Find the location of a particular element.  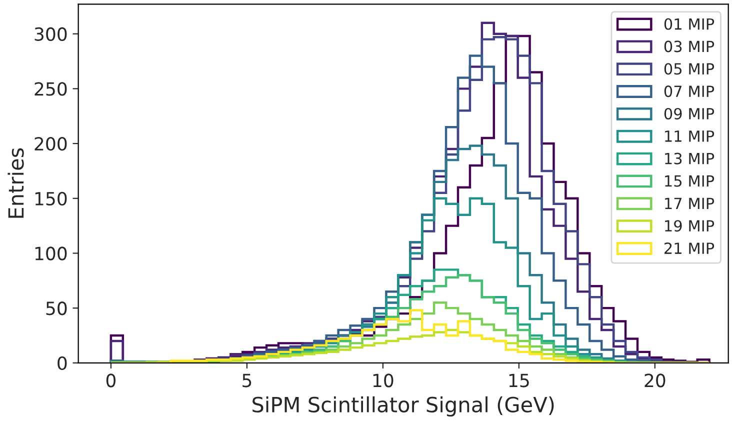

legend-label: 03 MIP is located at coordinates (689, 46).